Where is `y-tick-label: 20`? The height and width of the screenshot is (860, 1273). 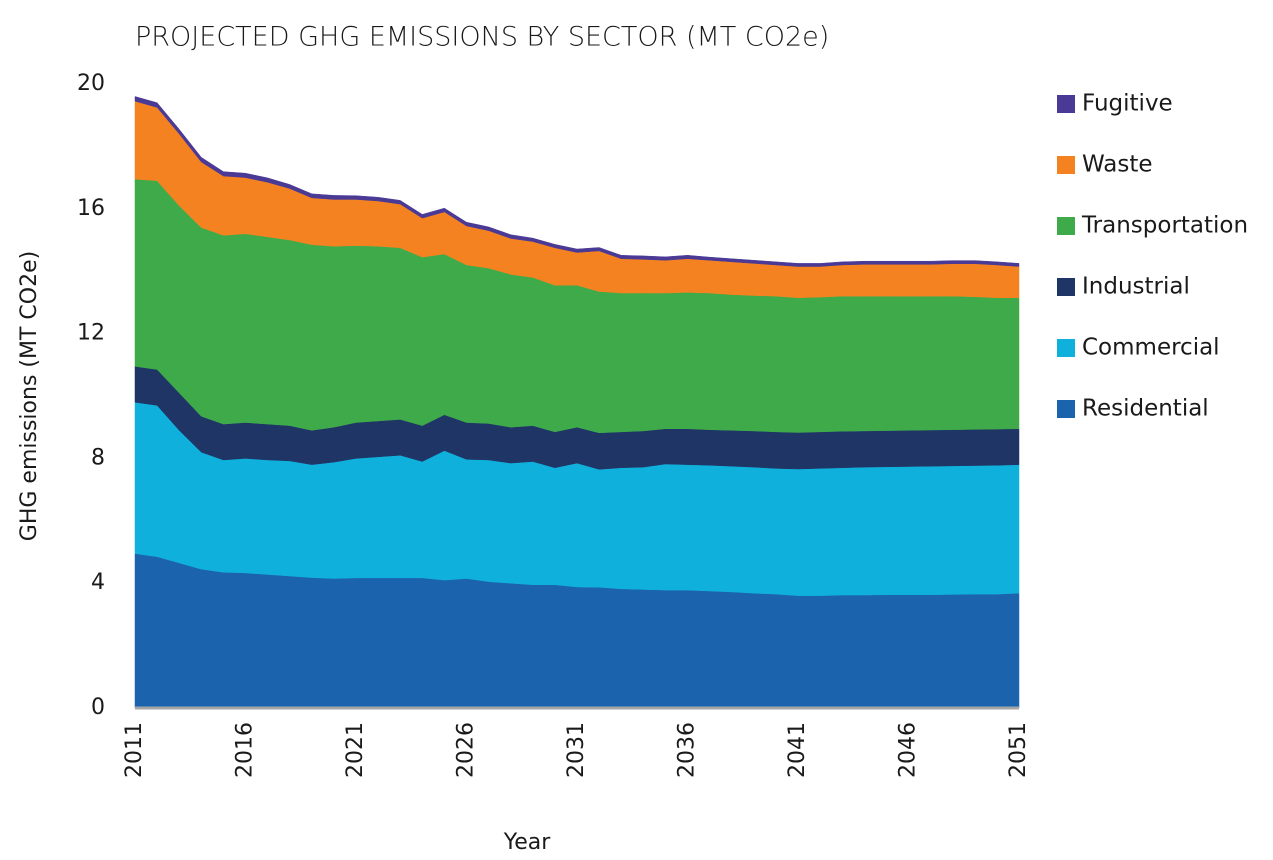 y-tick-label: 20 is located at coordinates (91, 83).